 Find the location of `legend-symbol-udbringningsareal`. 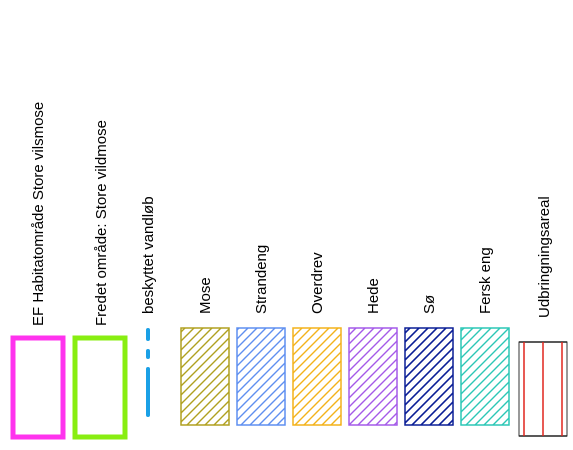

legend-symbol-udbringningsareal is located at coordinates (543, 389).